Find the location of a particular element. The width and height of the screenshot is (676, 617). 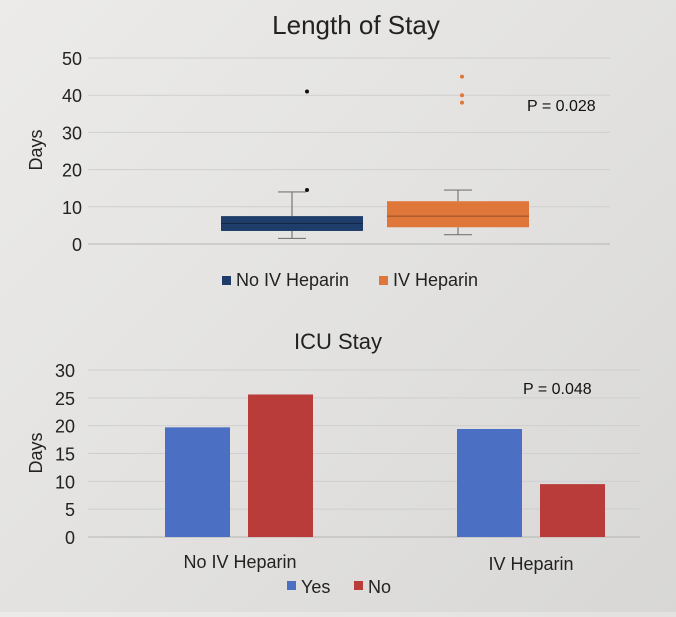

legend-swatch-yes is located at coordinates (291, 585).